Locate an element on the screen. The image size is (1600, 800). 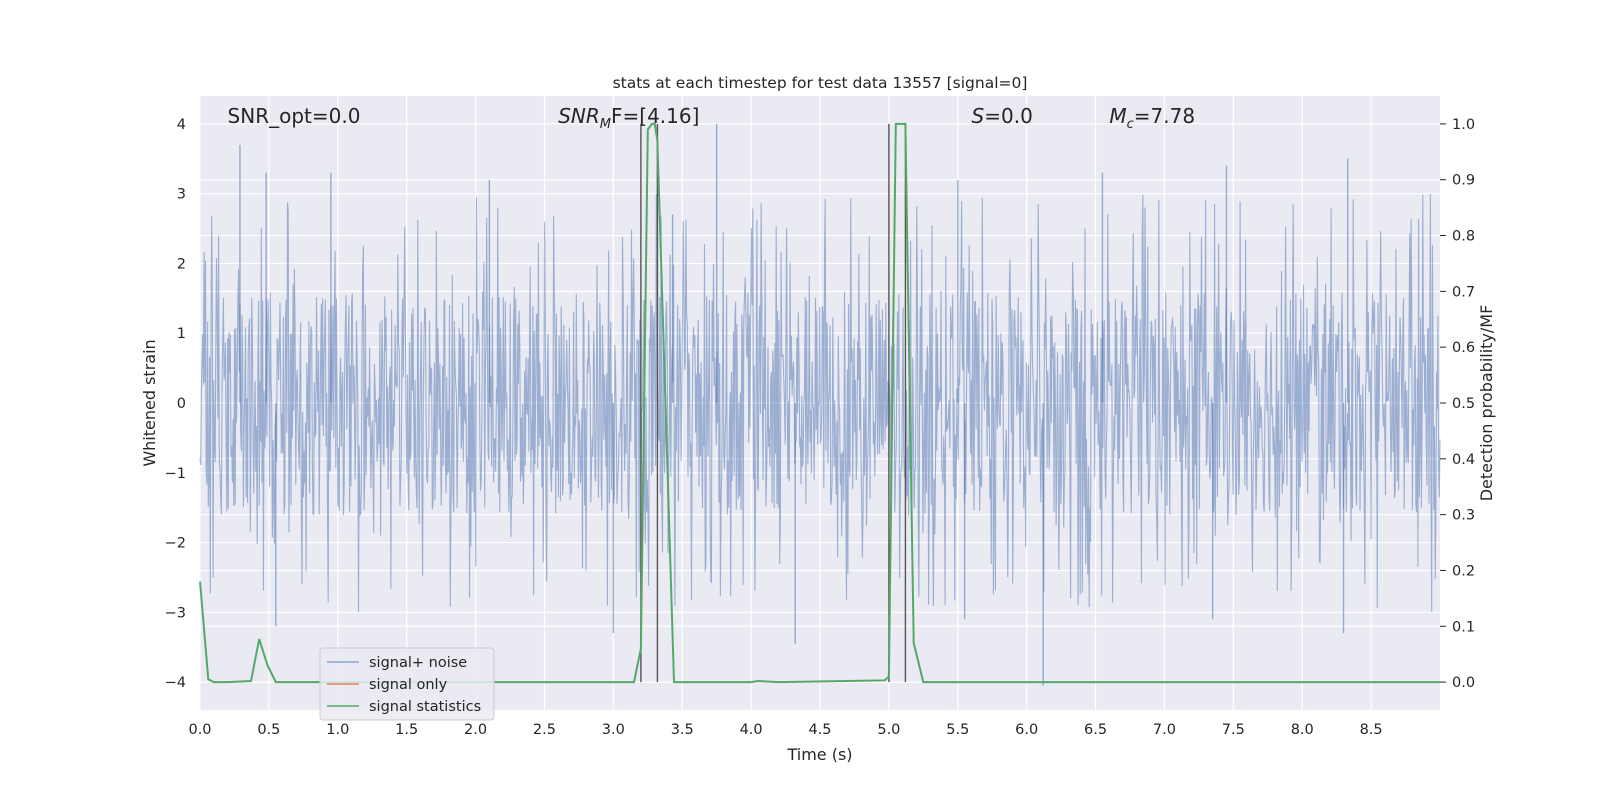
annotations: SNR_opt=0.0 SNRMF=[4.16] S=0.0 Mc=7.78 is located at coordinates (711, 118).